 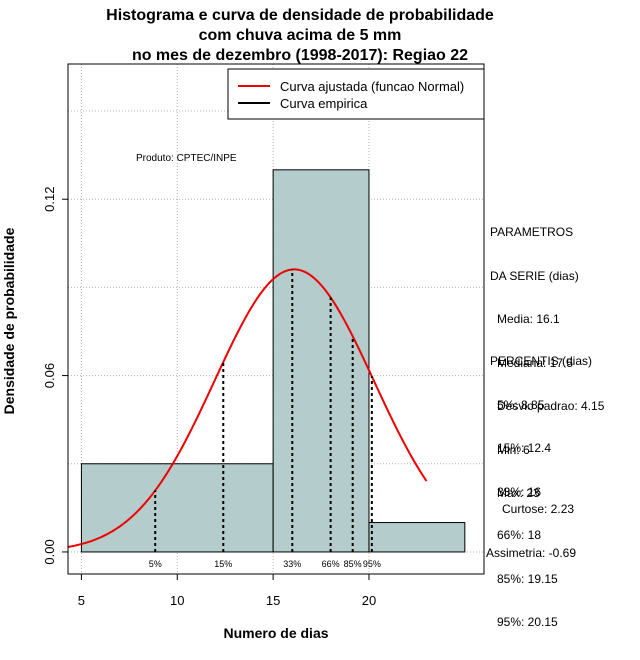 I want to click on percentil-33: 33%: 16, so click(x=519, y=491).